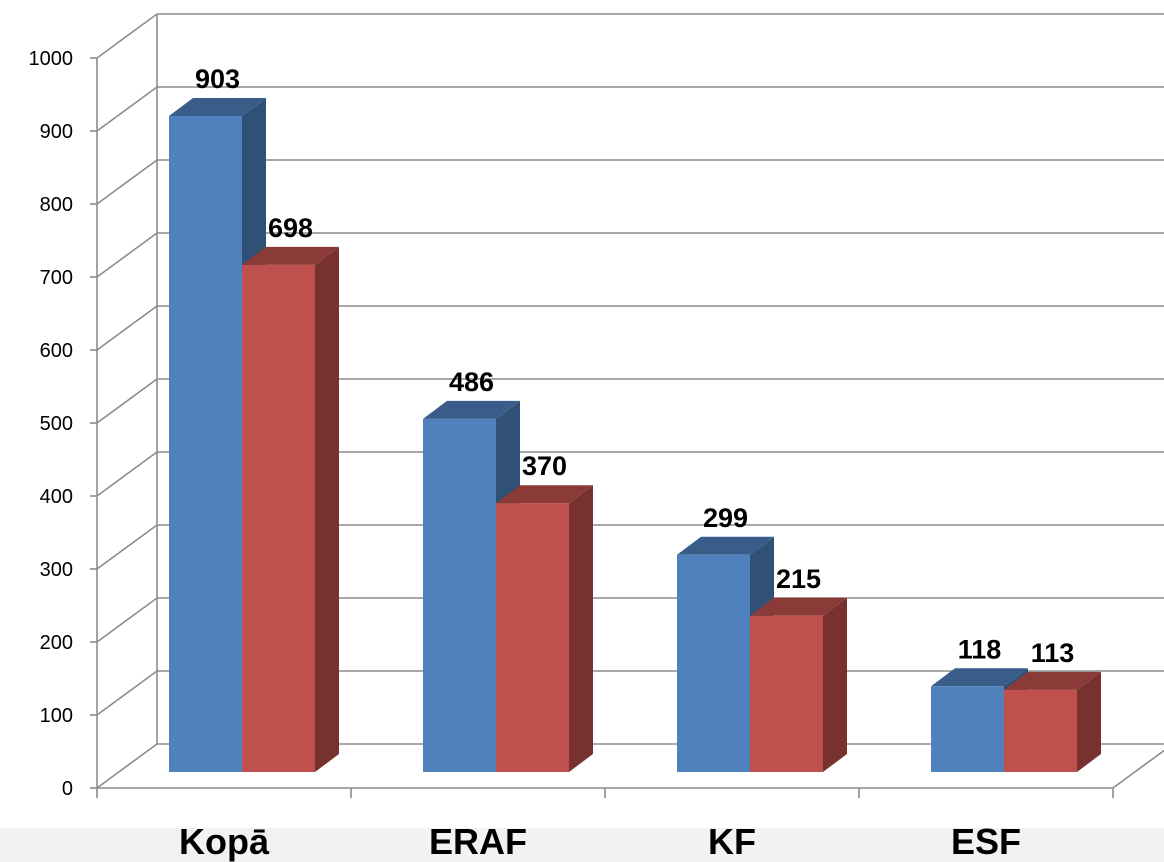 The height and width of the screenshot is (862, 1164). What do you see at coordinates (1053, 653) in the screenshot?
I see `data-label: 113` at bounding box center [1053, 653].